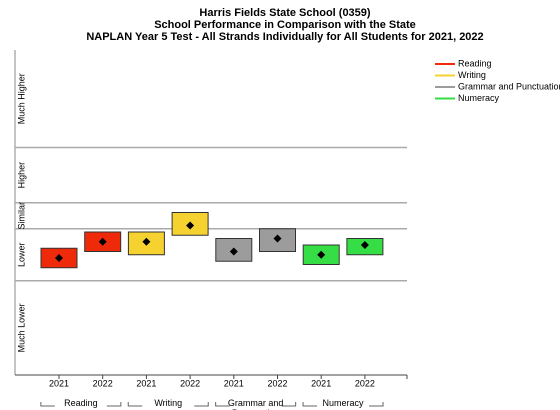  Describe the element at coordinates (285, 13) in the screenshot. I see `chart-title: Harris Fields State School (0359)` at that location.